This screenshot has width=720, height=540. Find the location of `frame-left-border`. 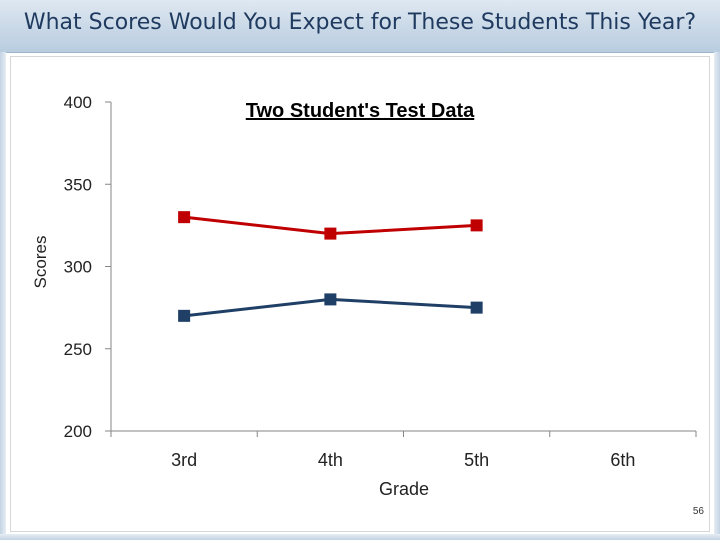

frame-left-border is located at coordinates (3, 296).